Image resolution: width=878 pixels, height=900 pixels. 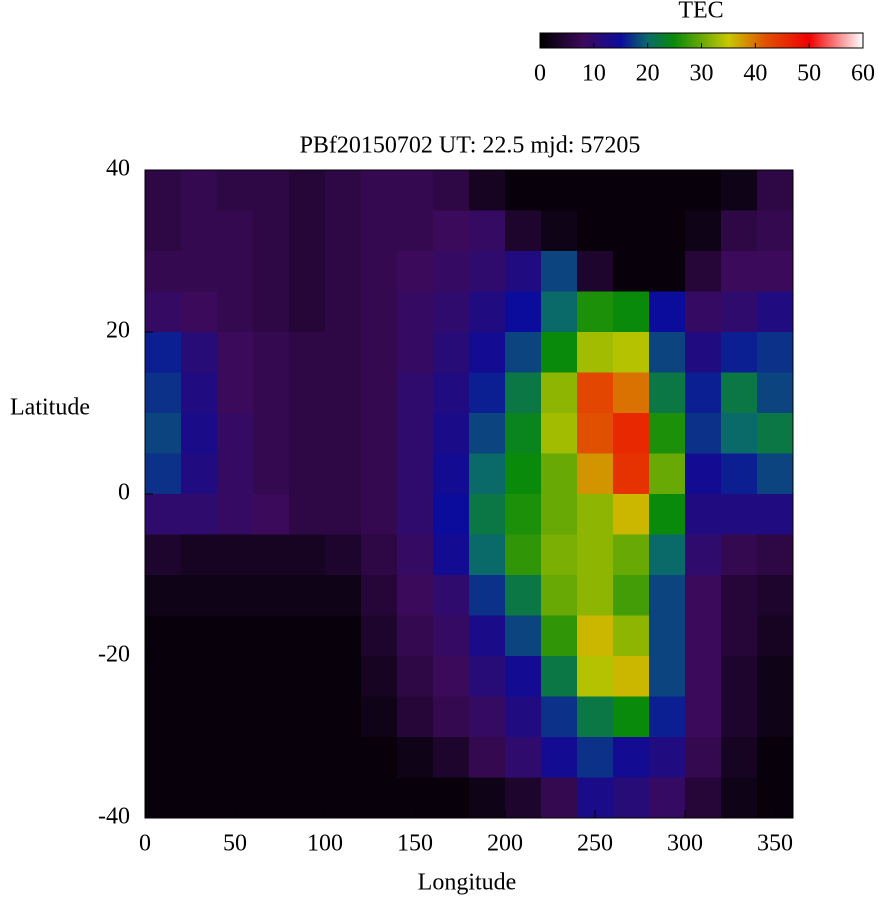 I want to click on colorbar-tick-label: 10, so click(x=594, y=74).